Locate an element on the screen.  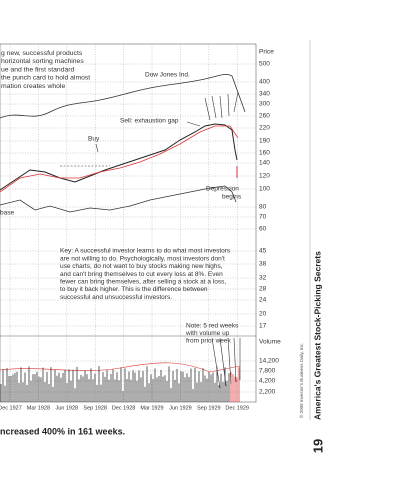
price-line is located at coordinates (119, 157).